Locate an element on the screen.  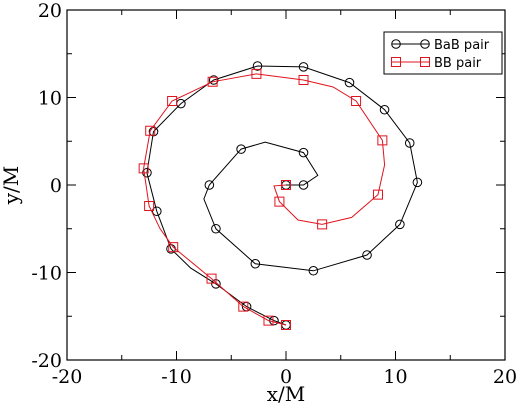
y-tick-label: -10 is located at coordinates (46, 274).